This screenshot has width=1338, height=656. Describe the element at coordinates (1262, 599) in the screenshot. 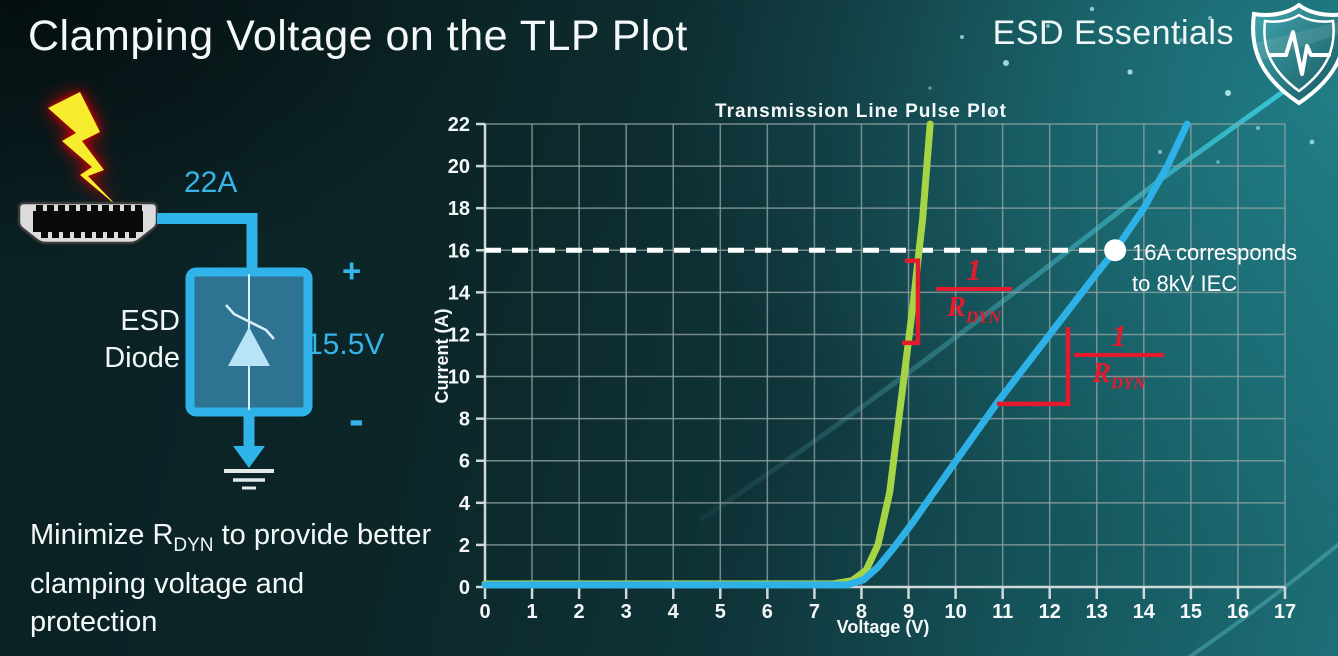

I see `swoosh-curve-corner` at that location.